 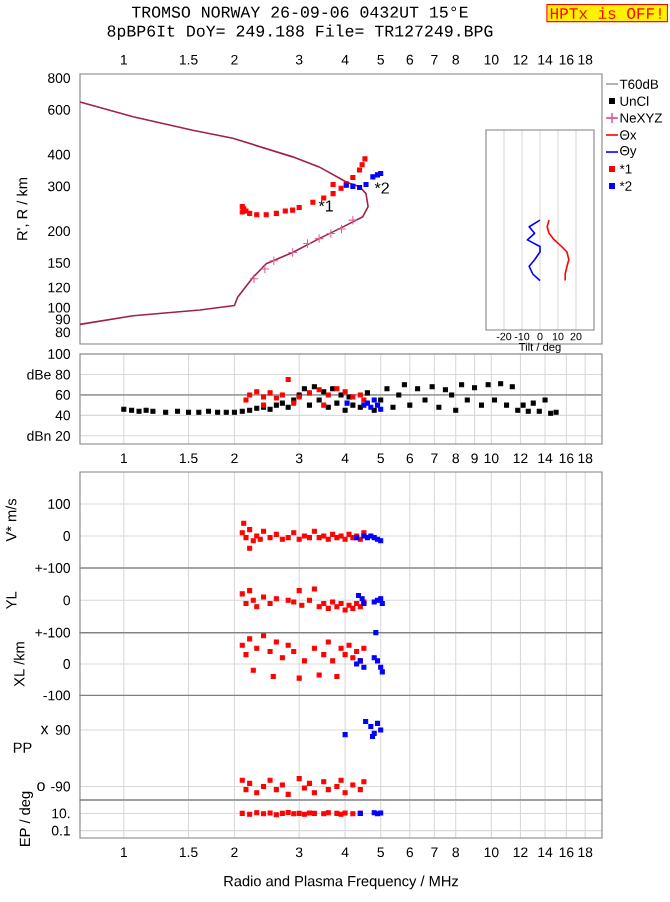 I want to click on text: x, so click(x=44, y=730).